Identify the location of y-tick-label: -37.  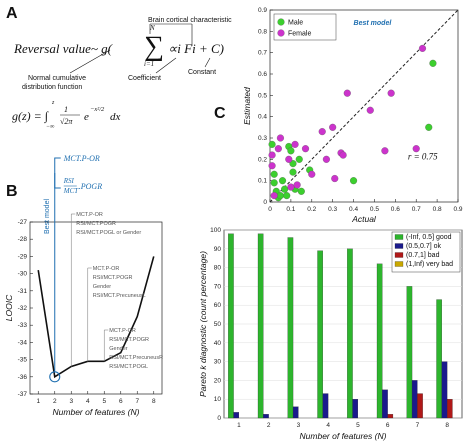
(23, 394).